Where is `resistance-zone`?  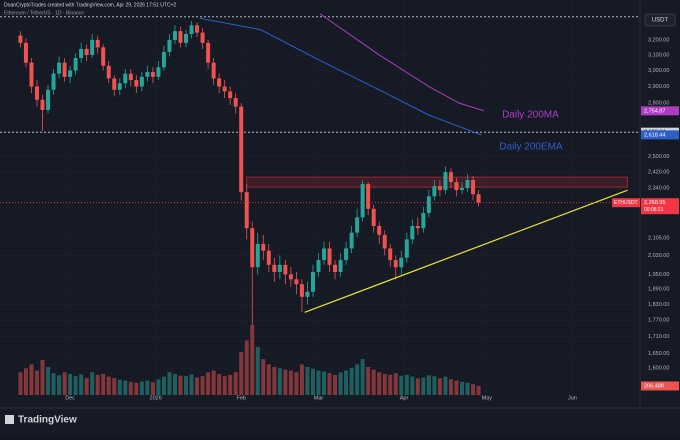
resistance-zone is located at coordinates (437, 182).